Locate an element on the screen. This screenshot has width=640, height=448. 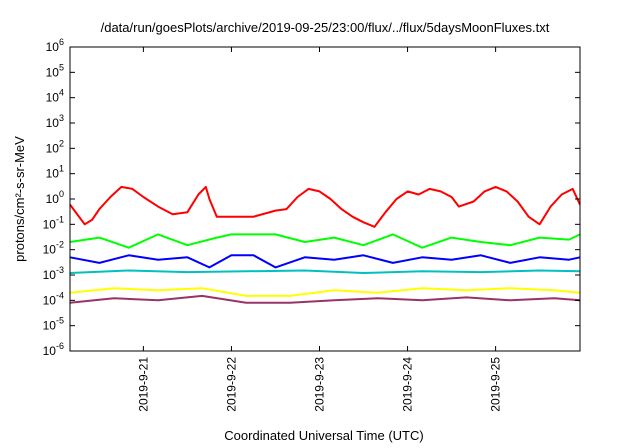
x-tick-label: 2019-9-23 is located at coordinates (319, 384).